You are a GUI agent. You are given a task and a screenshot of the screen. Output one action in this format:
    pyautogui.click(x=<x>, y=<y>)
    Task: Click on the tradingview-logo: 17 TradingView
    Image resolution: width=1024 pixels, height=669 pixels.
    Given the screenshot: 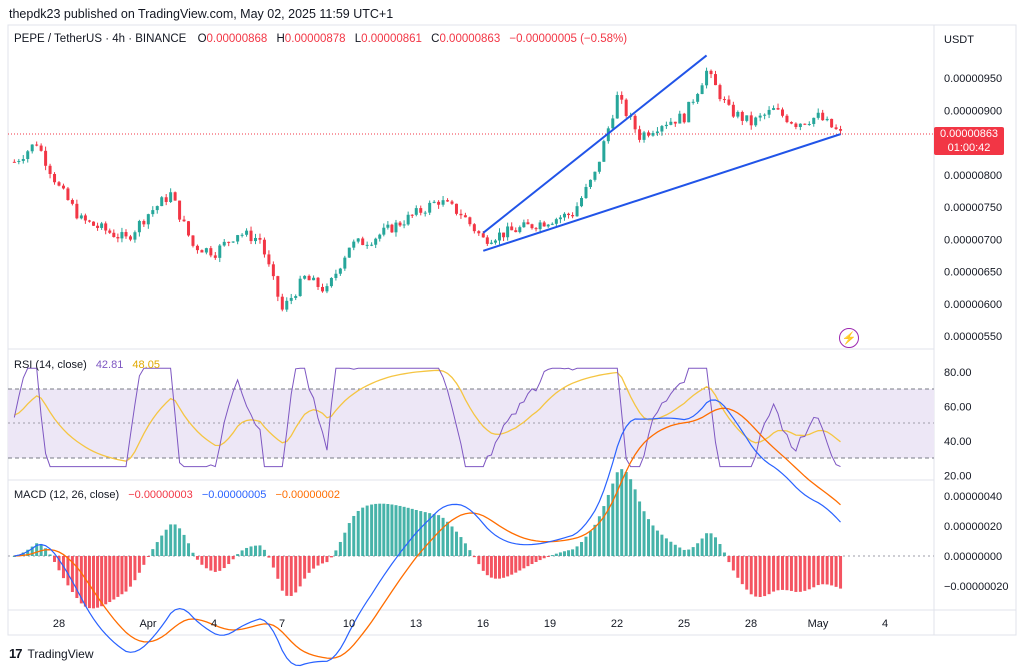 What is the action you would take?
    pyautogui.click(x=51, y=653)
    